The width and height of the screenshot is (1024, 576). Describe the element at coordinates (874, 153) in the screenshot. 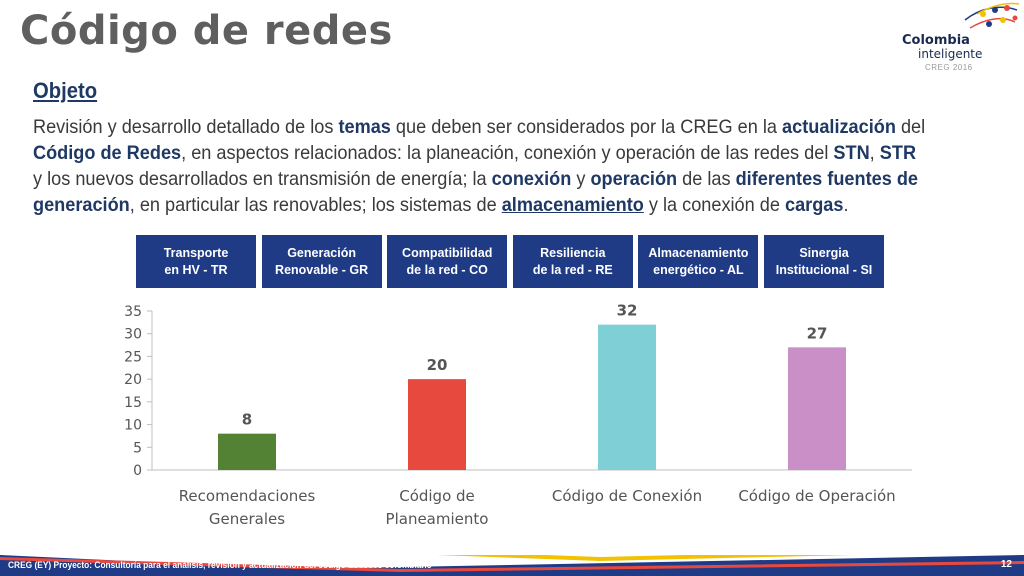

I see `description-text: ,` at that location.